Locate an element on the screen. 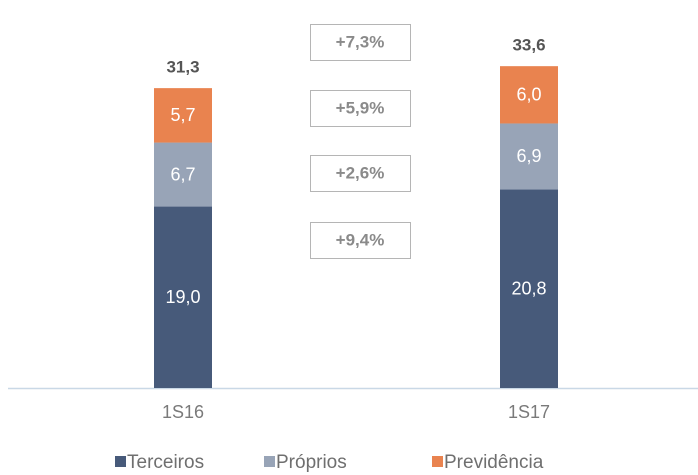  annotation: +7,3% is located at coordinates (360, 41).